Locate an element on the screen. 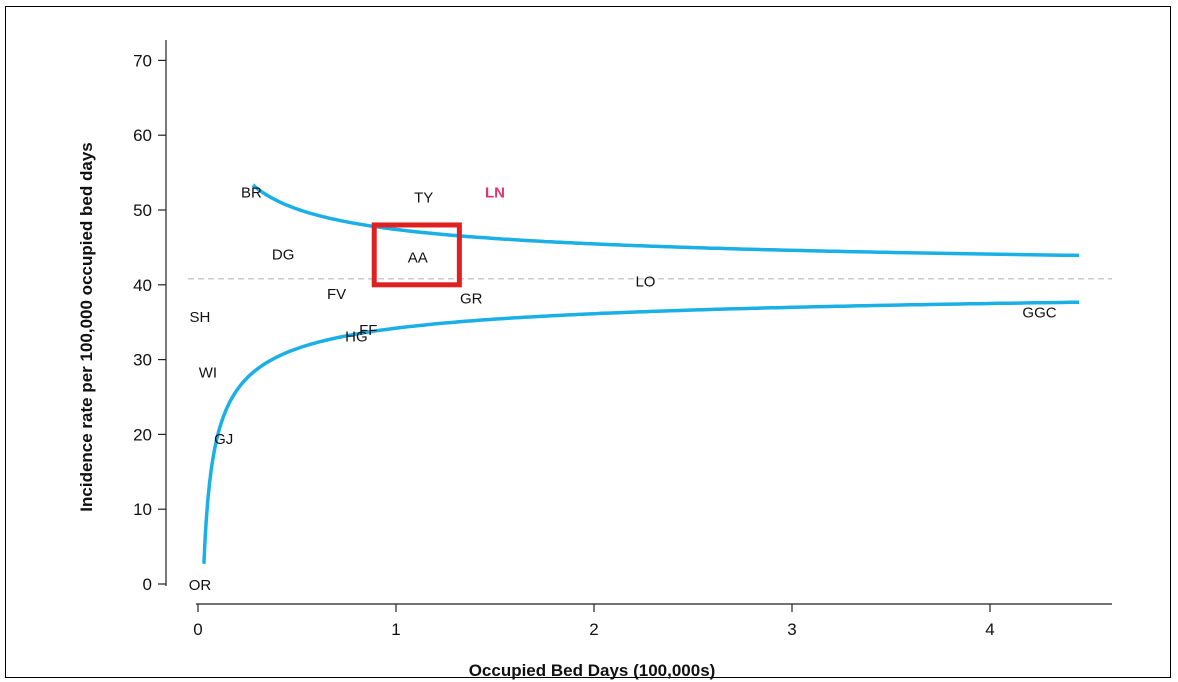  point-label-dg: DG is located at coordinates (283, 254).